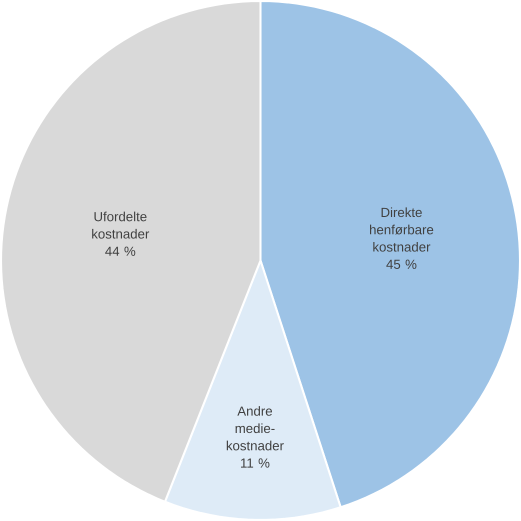 The width and height of the screenshot is (521, 521). Describe the element at coordinates (401, 264) in the screenshot. I see `data-label: 45 %` at that location.